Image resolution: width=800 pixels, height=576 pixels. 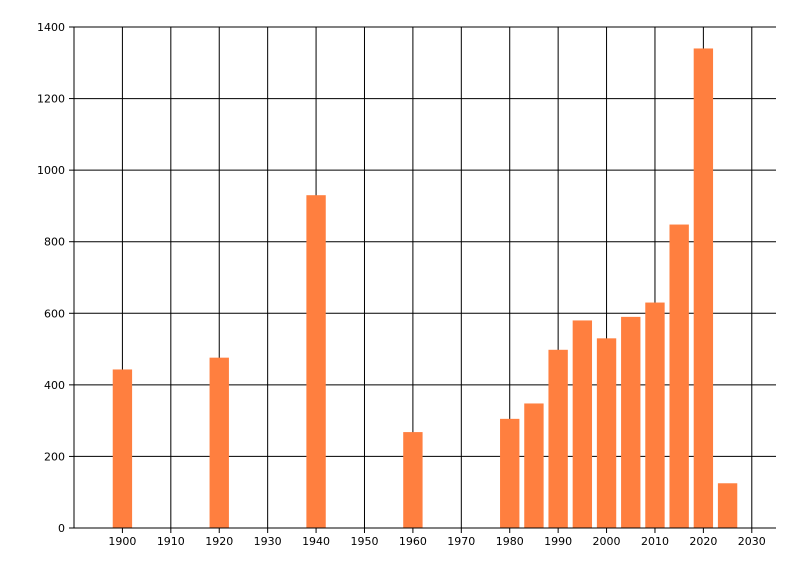 What do you see at coordinates (510, 473) in the screenshot?
I see `bar-1980` at bounding box center [510, 473].